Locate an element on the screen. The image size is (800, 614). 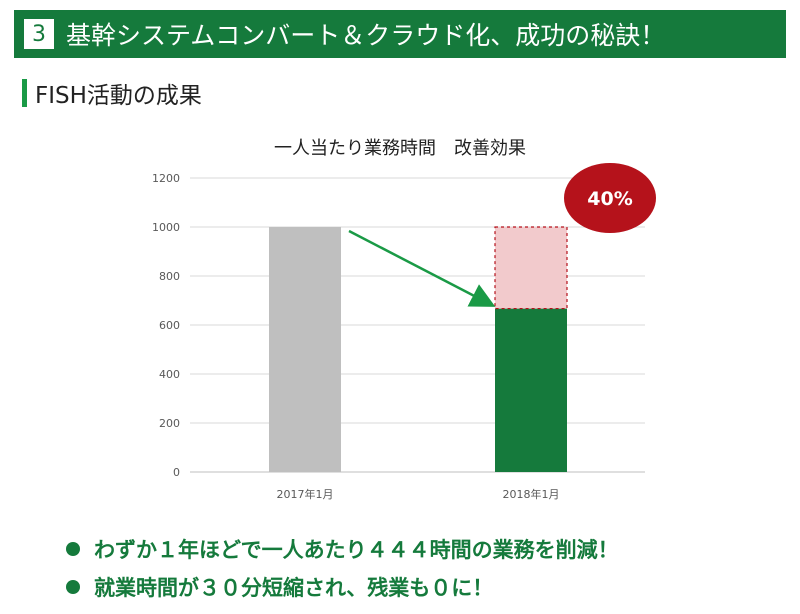
bar-2018 is located at coordinates (531, 390).